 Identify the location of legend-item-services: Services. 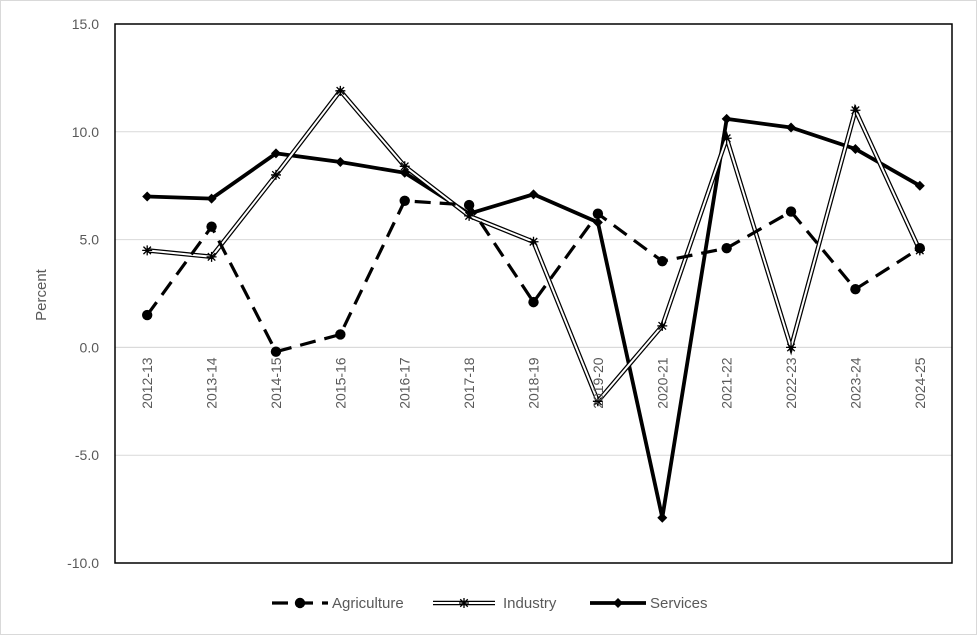
(649, 603).